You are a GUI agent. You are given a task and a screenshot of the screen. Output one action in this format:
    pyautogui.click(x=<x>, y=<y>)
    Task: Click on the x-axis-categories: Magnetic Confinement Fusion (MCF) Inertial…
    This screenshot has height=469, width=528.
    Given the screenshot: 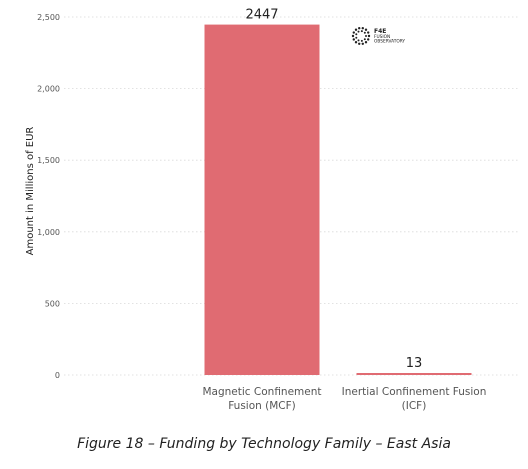 What is the action you would take?
    pyautogui.click(x=344, y=399)
    